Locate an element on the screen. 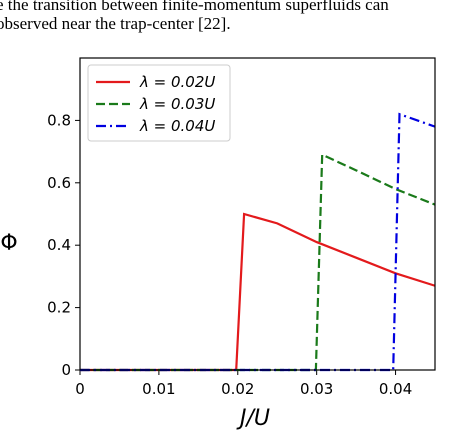 Image resolution: width=474 pixels, height=437 pixels. legend-label: λ = 0.03U is located at coordinates (177, 104).